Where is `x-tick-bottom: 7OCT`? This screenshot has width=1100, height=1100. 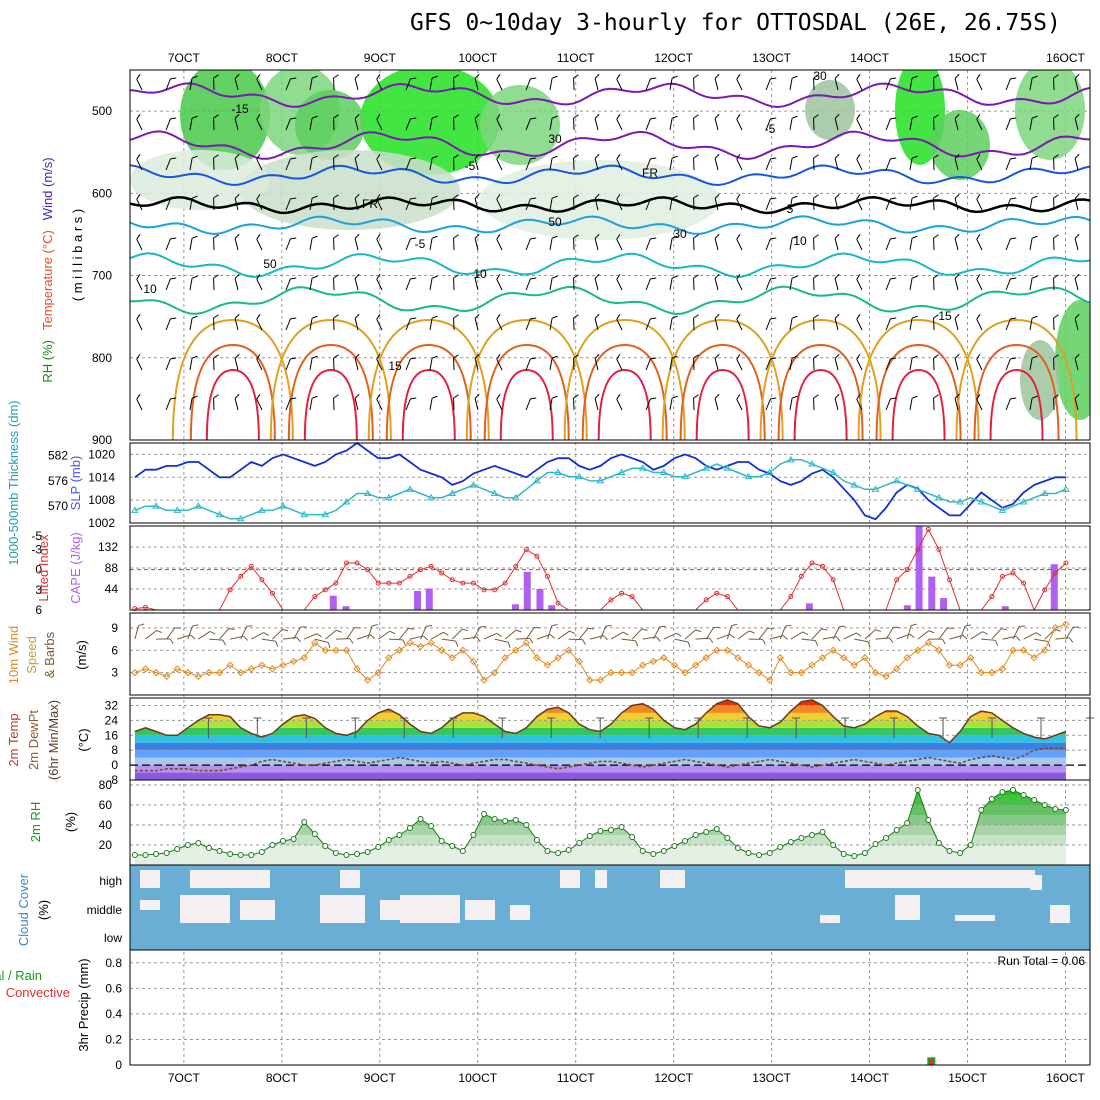
x-tick-bottom: 7OCT is located at coordinates (184, 1078).